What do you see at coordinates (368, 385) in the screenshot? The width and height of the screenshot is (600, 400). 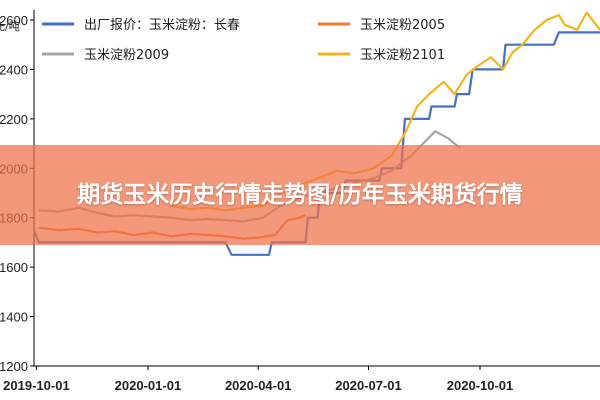 I see `x-tick-label: 2020-07-01` at bounding box center [368, 385].